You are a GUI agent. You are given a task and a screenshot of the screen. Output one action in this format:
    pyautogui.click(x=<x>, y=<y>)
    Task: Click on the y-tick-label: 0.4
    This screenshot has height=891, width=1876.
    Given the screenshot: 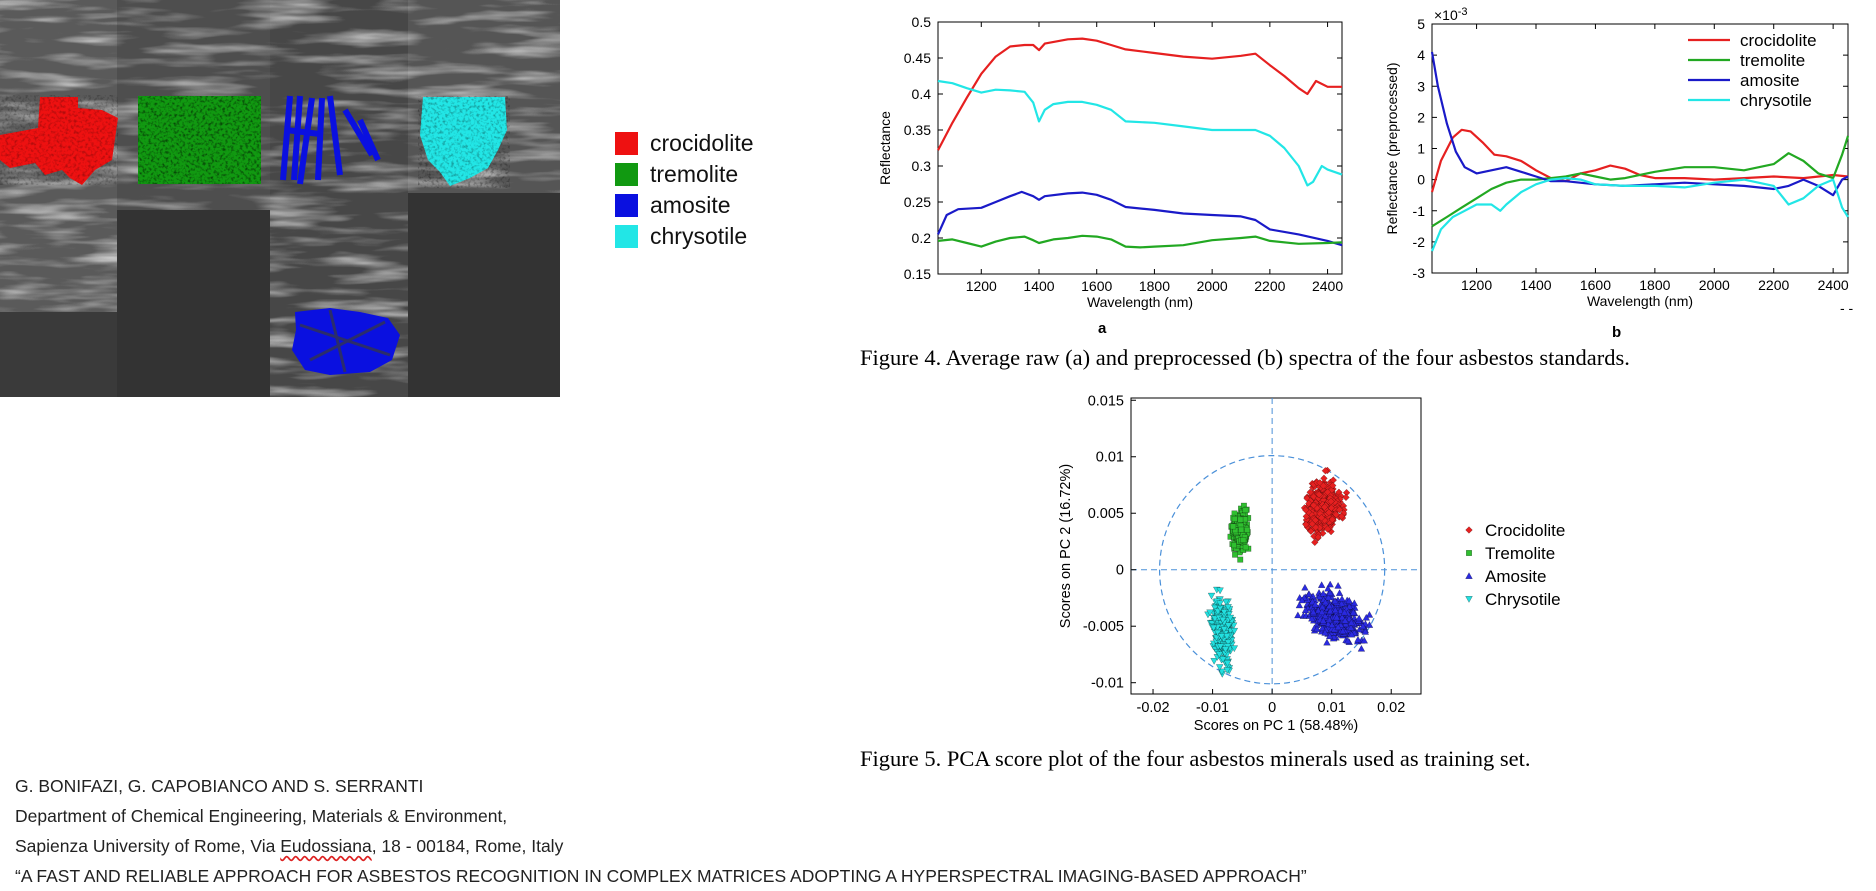 What is the action you would take?
    pyautogui.click(x=922, y=94)
    